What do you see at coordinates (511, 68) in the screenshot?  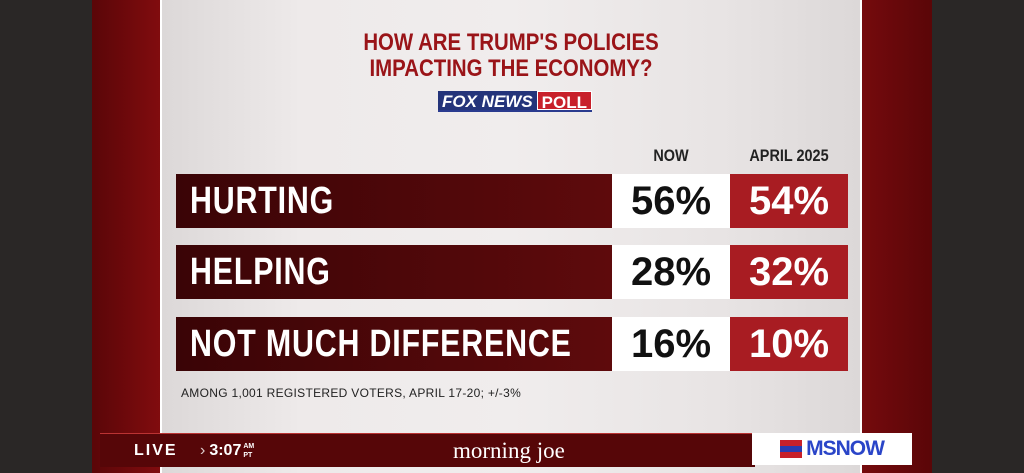 I see `title-line: IMPACTING THE ECONOMY?` at bounding box center [511, 68].